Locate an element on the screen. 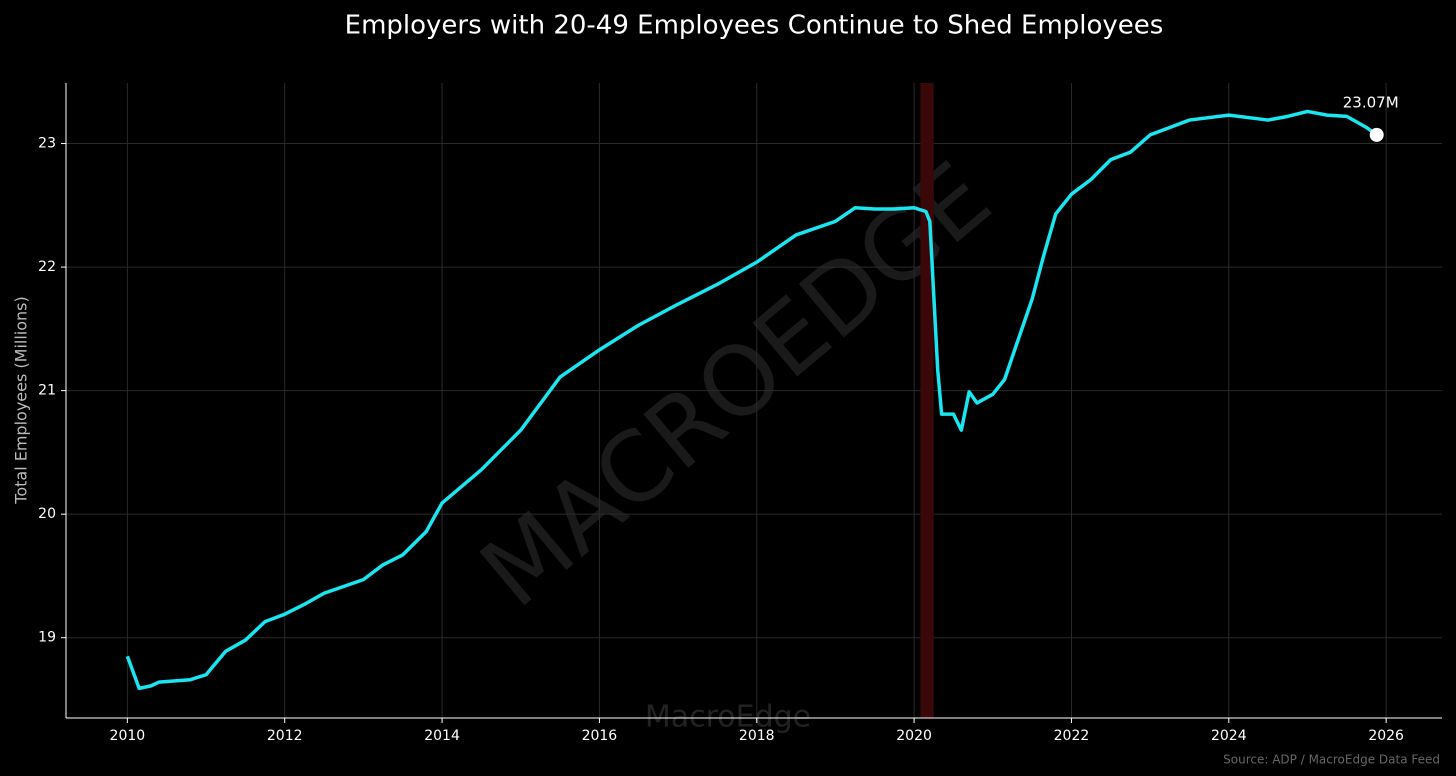  x-tick-label: 2018 is located at coordinates (757, 736).